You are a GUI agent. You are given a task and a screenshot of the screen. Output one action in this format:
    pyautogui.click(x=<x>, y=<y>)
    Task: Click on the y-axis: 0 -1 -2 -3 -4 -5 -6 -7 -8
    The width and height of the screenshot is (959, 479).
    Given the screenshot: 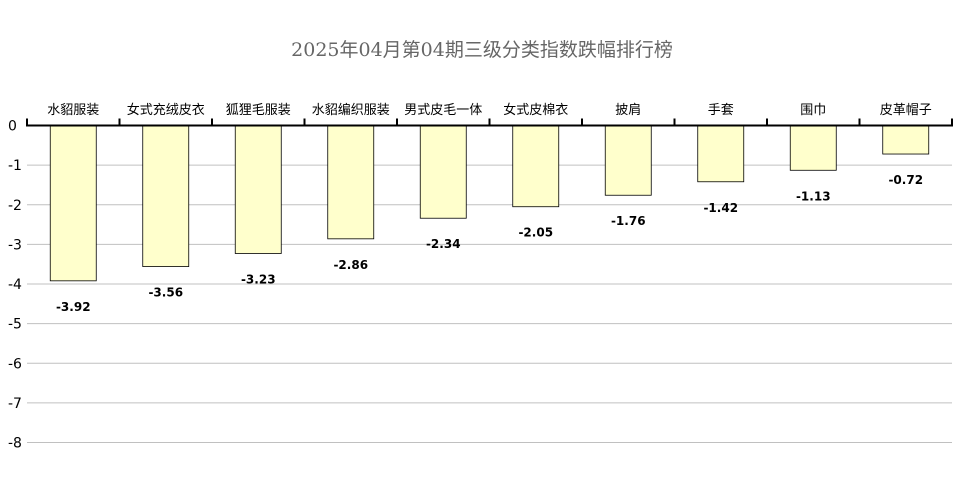 What is the action you would take?
    pyautogui.click(x=15, y=285)
    